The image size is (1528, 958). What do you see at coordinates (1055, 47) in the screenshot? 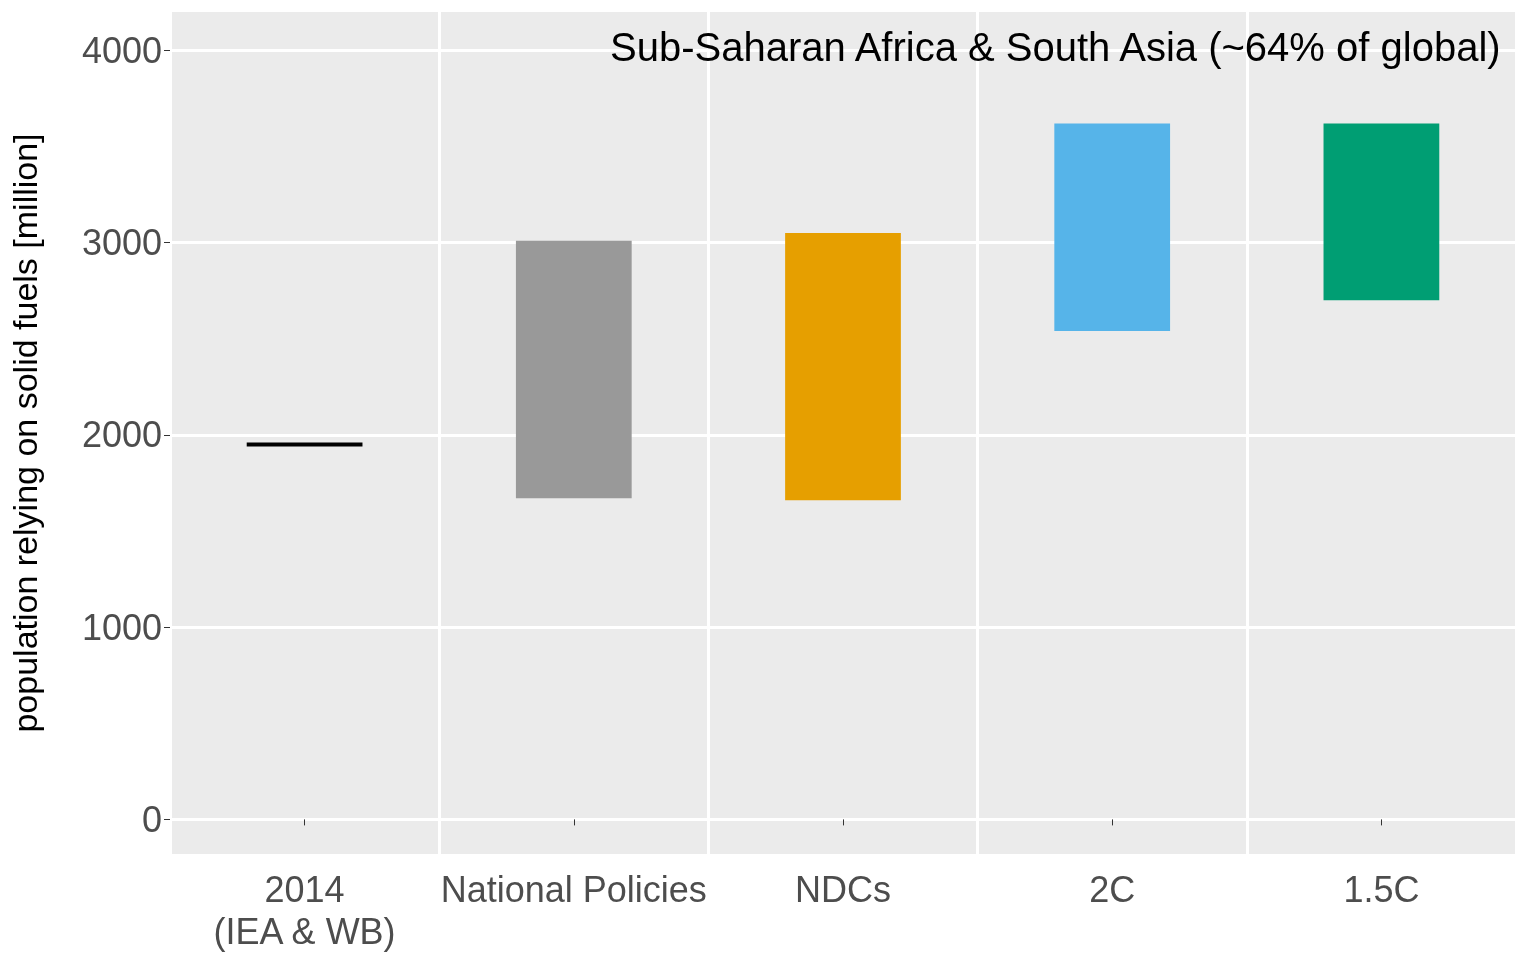
I see `chart-title: Sub-Saharan Africa & South Asia (~64% of global)` at bounding box center [1055, 47].